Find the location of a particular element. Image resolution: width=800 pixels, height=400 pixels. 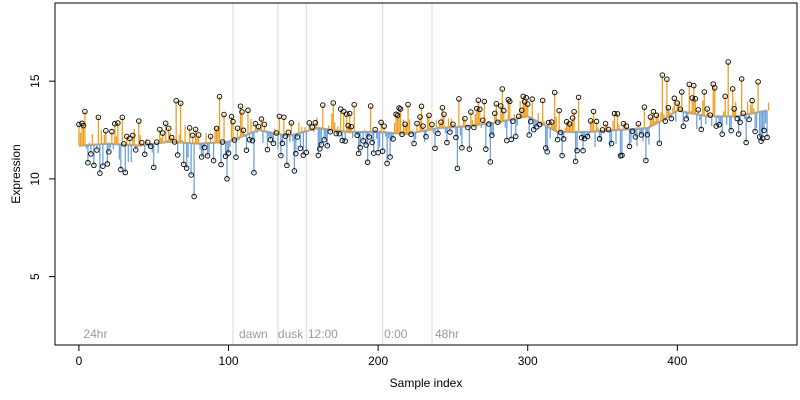

y-tick-label: 10 is located at coordinates (35, 179).